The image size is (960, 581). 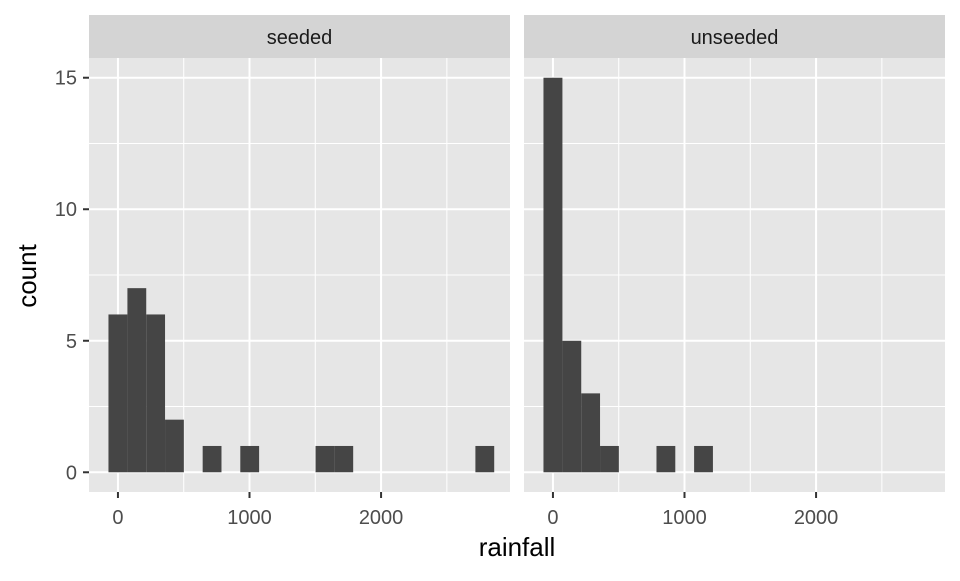 I want to click on y-tick-label: 0, so click(x=71, y=473).